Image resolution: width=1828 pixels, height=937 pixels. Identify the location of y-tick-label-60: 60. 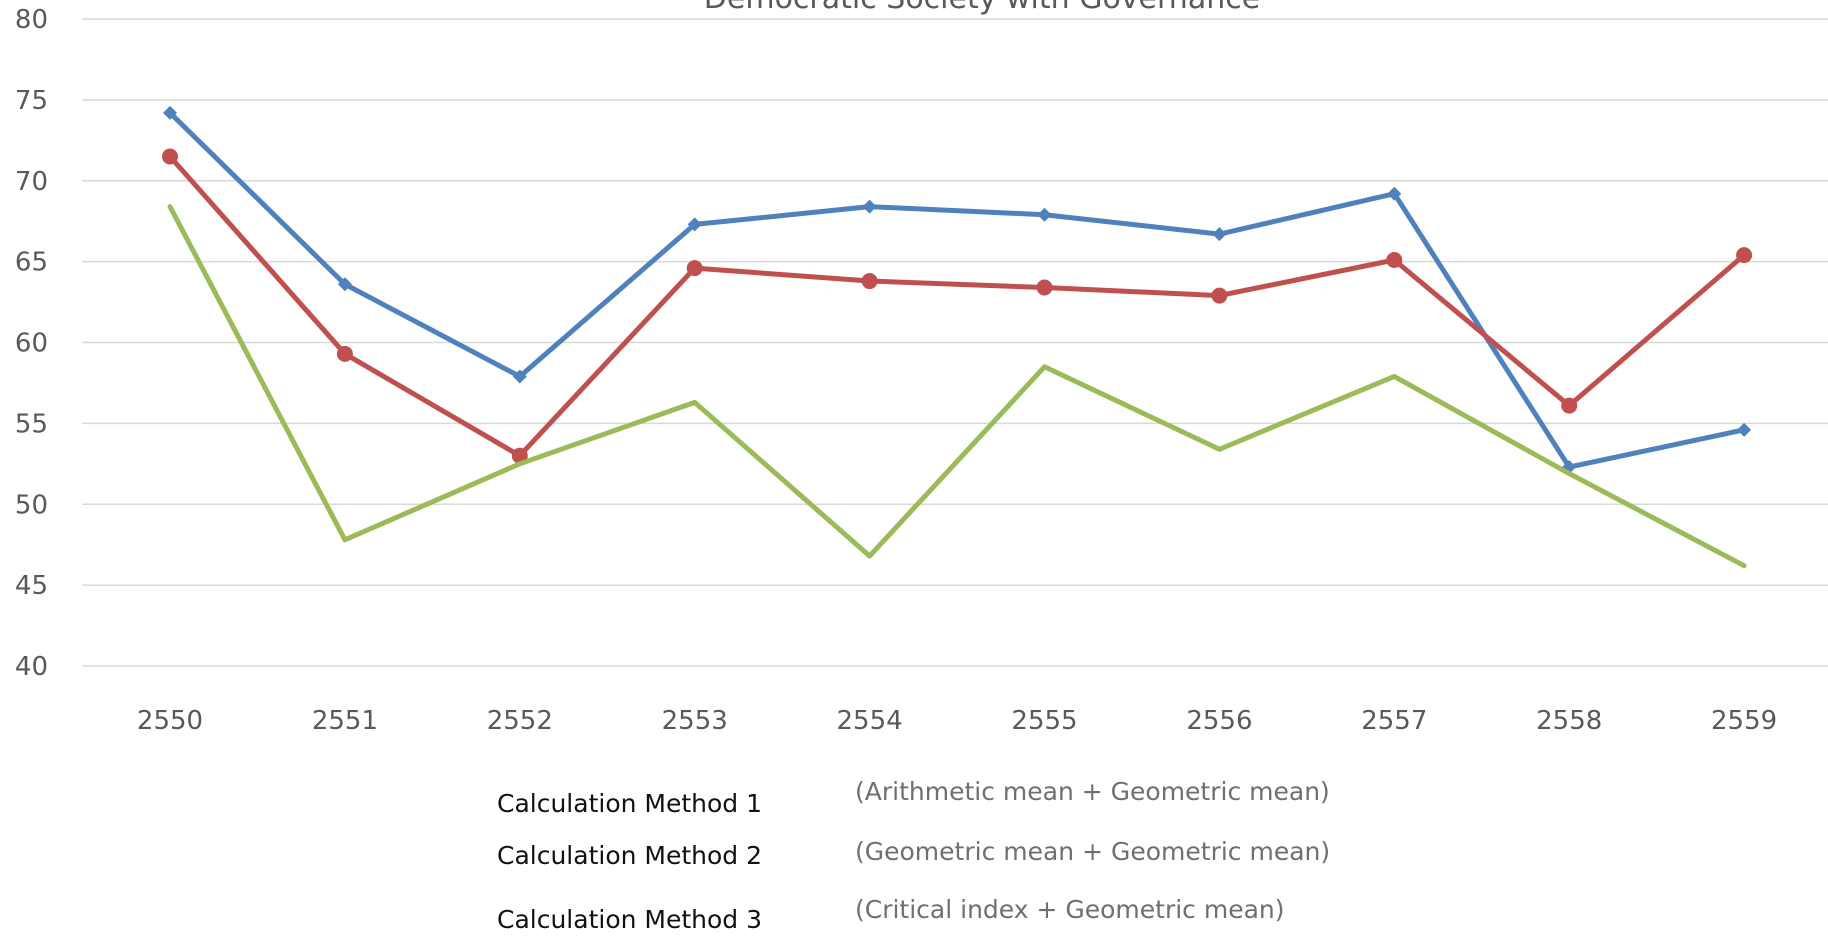
(31, 344).